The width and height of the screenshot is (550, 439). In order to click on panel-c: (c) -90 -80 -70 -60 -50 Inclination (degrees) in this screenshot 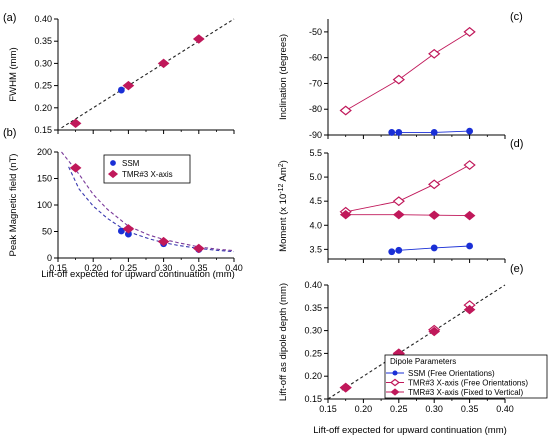, I will do `click(400, 75)`.